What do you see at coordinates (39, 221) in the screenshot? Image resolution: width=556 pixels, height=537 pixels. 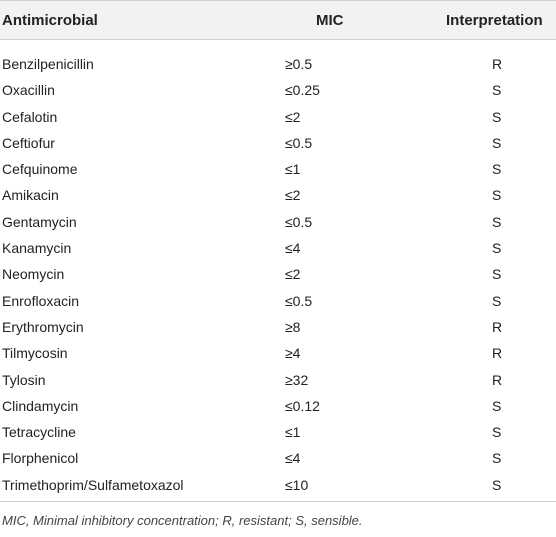 I see `cell-antimicrobial: Gentamycin` at bounding box center [39, 221].